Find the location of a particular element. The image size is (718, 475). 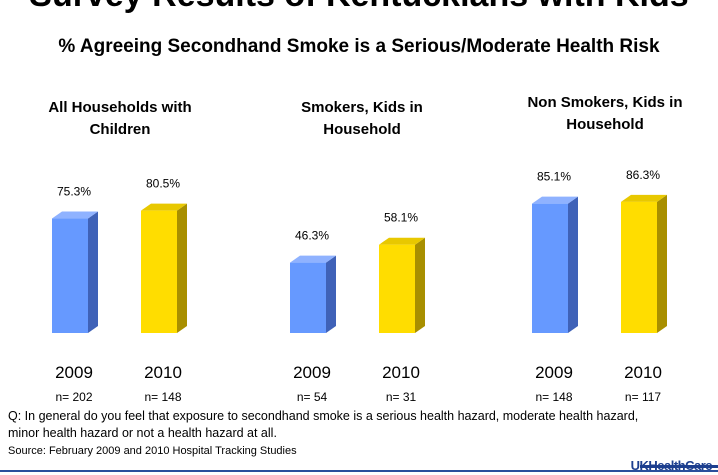

logo-bar is located at coordinates (679, 466).